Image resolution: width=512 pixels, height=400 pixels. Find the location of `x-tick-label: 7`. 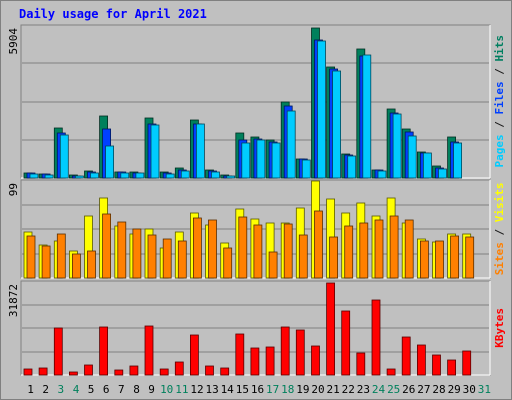

x-tick-label: 7 is located at coordinates (121, 389).